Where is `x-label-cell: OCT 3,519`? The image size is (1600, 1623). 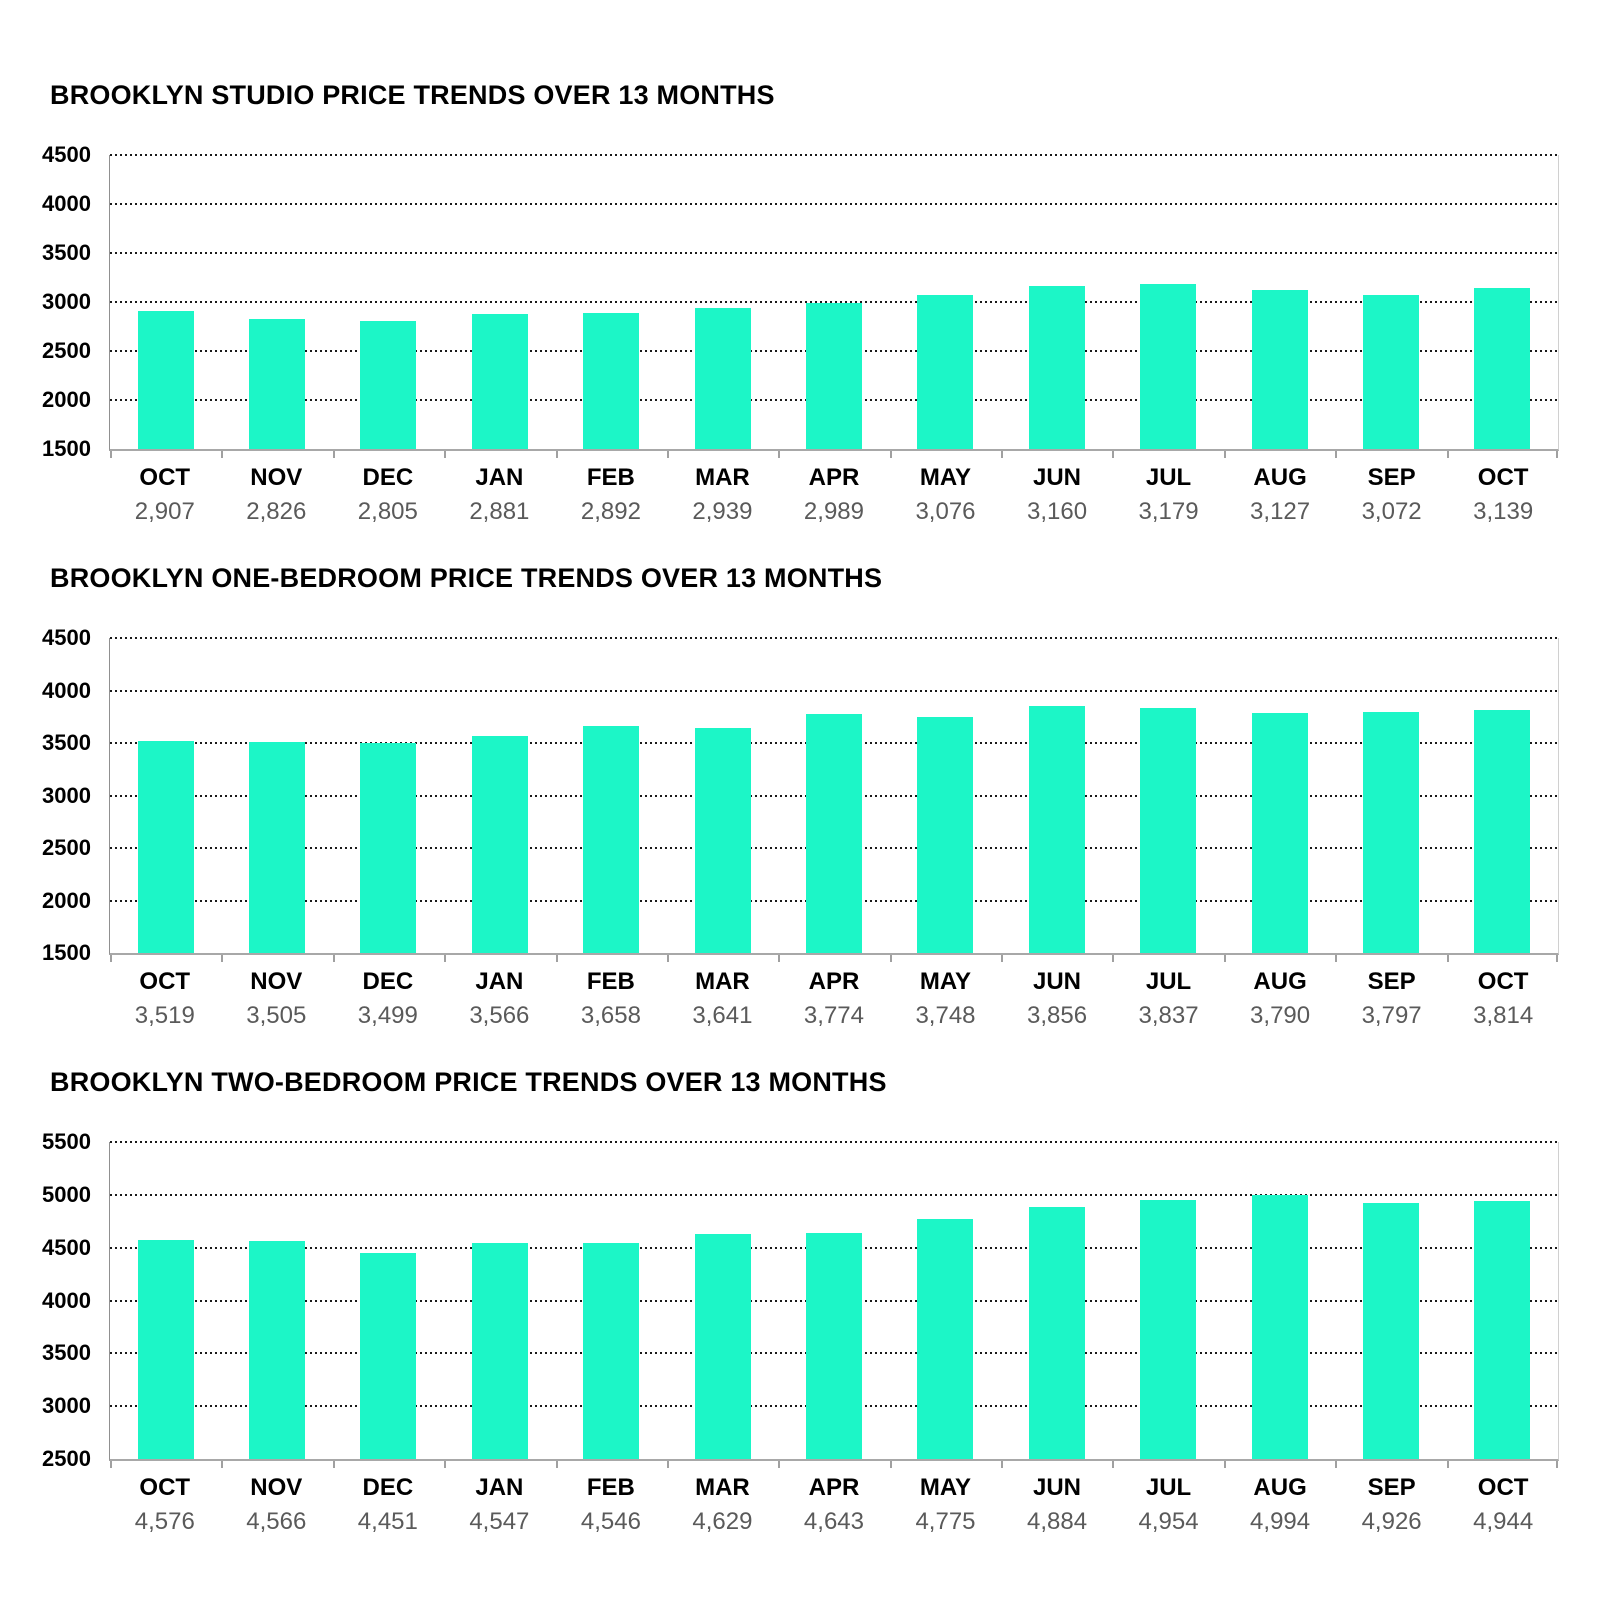 x-label-cell: OCT 3,519 is located at coordinates (165, 999).